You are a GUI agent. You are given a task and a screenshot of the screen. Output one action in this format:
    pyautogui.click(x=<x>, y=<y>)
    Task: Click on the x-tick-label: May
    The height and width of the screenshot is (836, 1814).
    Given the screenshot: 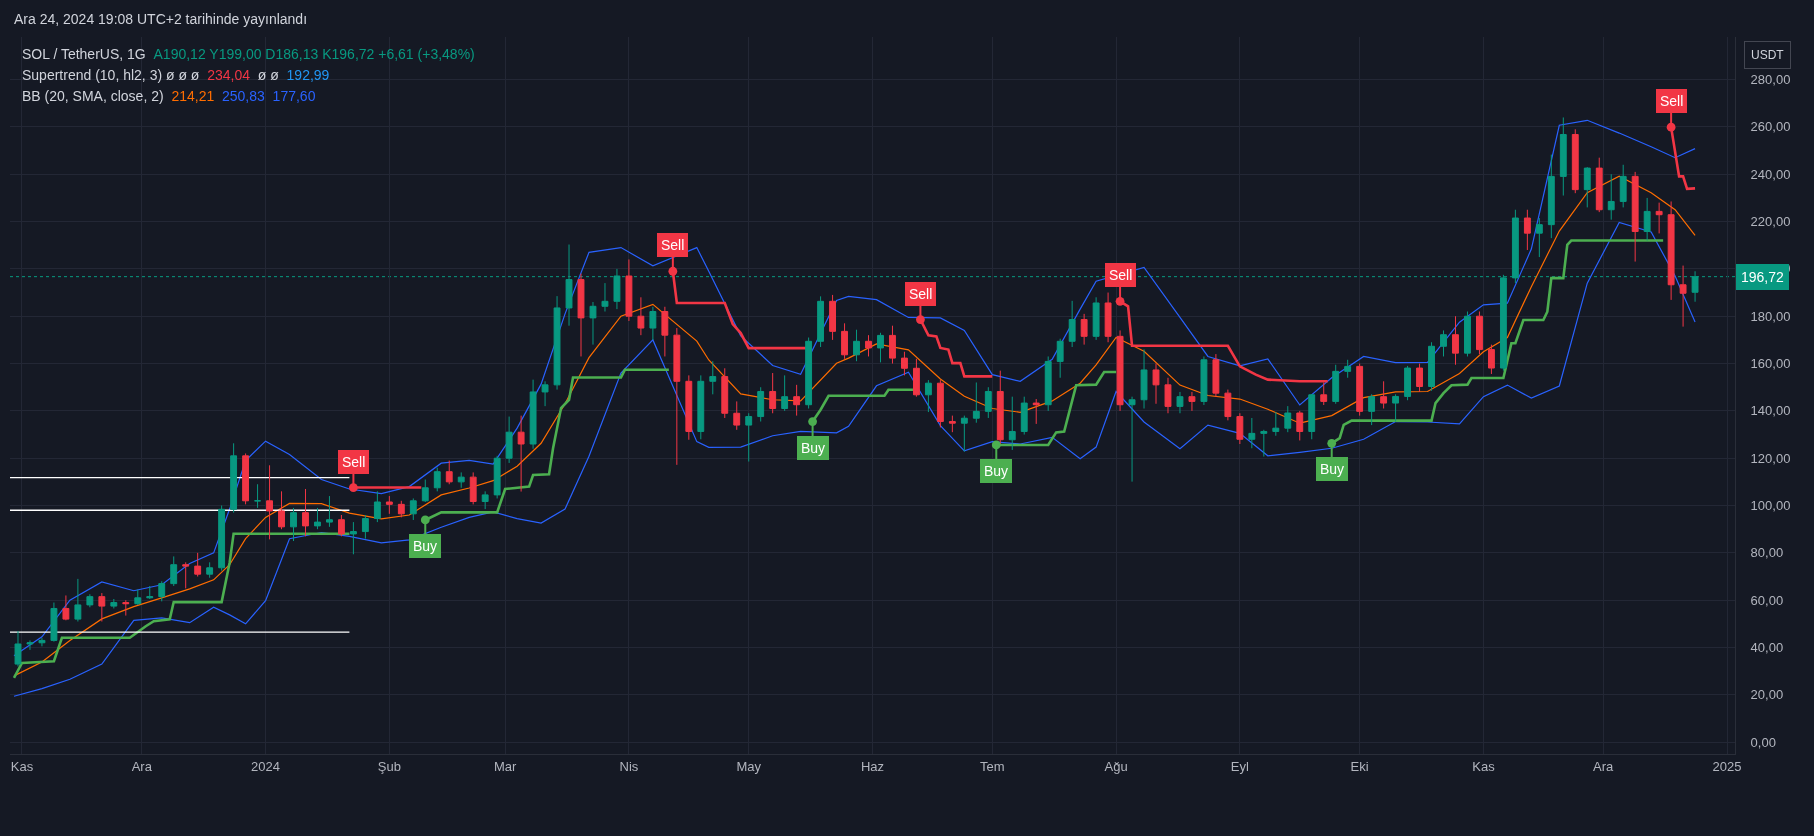 What is the action you would take?
    pyautogui.click(x=749, y=766)
    